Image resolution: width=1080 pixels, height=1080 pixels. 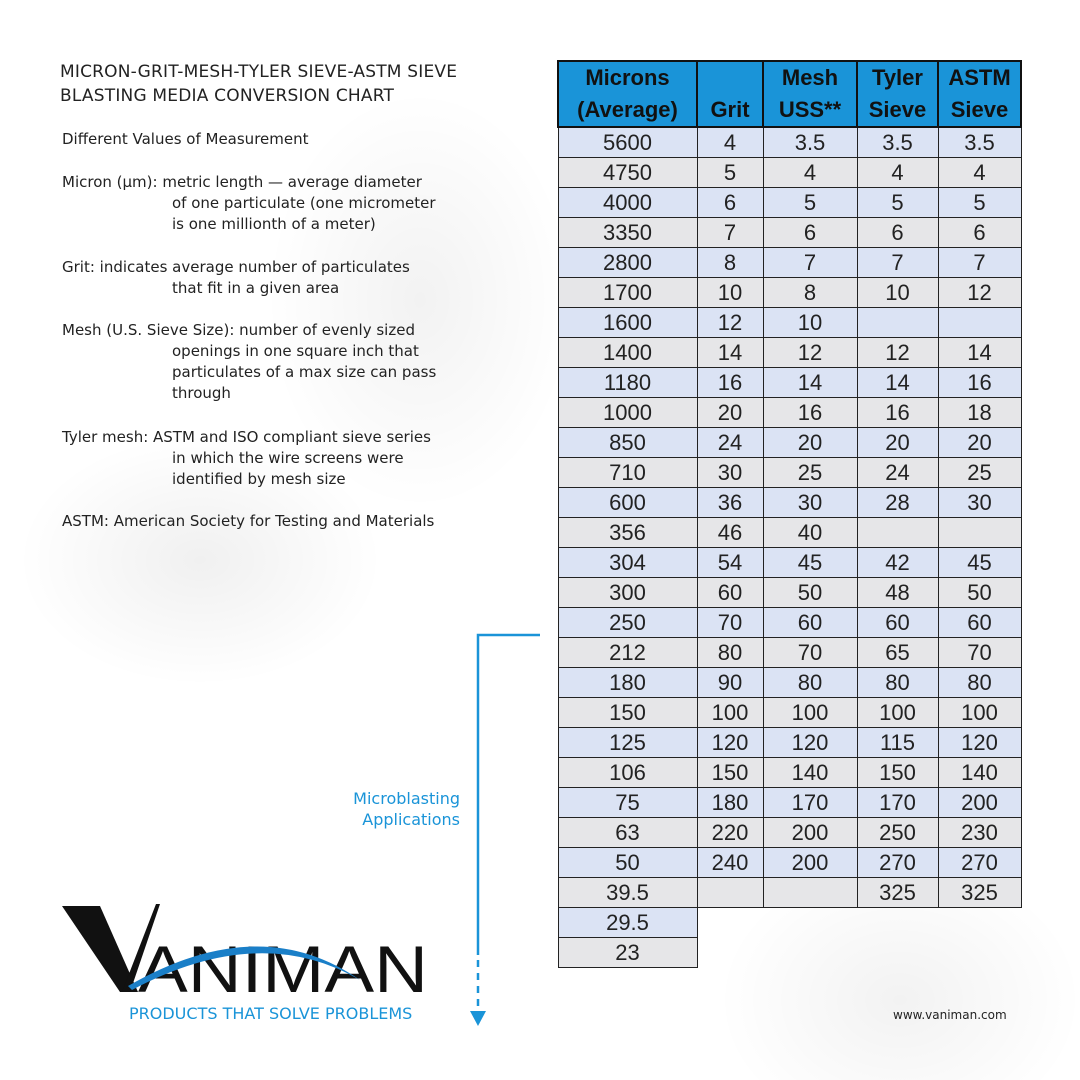 What do you see at coordinates (627, 442) in the screenshot?
I see `table-cell: 850` at bounding box center [627, 442].